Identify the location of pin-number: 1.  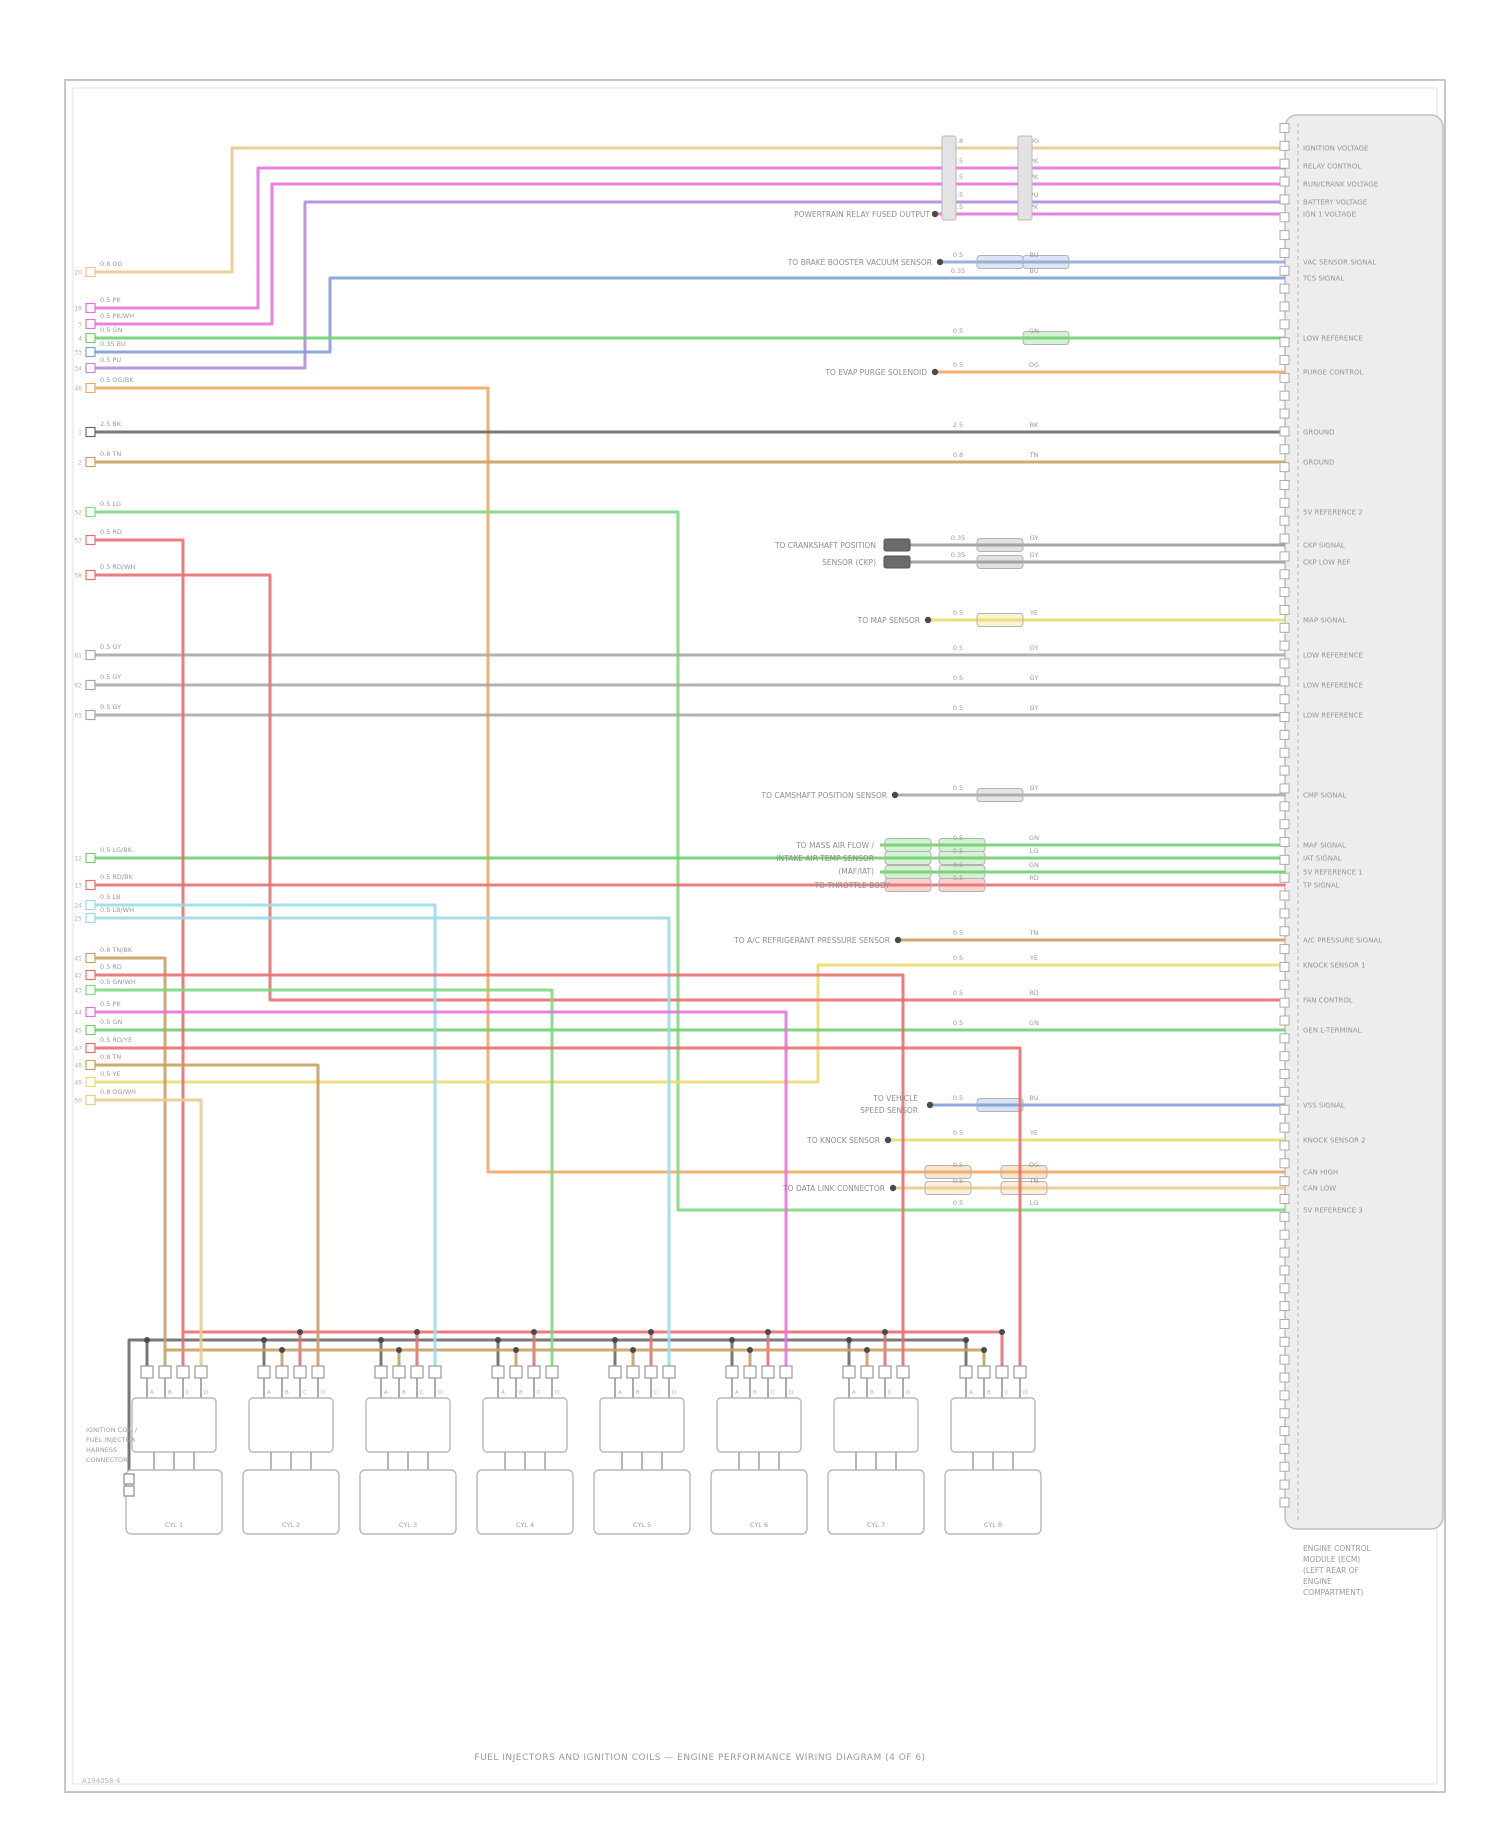
(80, 433).